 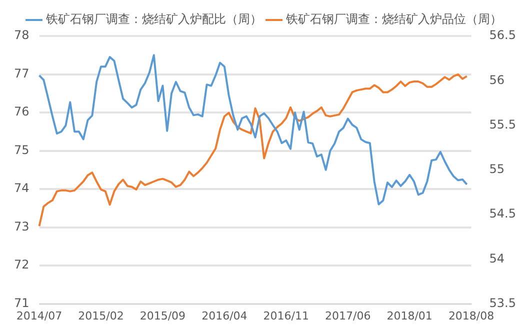 I want to click on x-tick-label: 2015/09, so click(x=163, y=315).